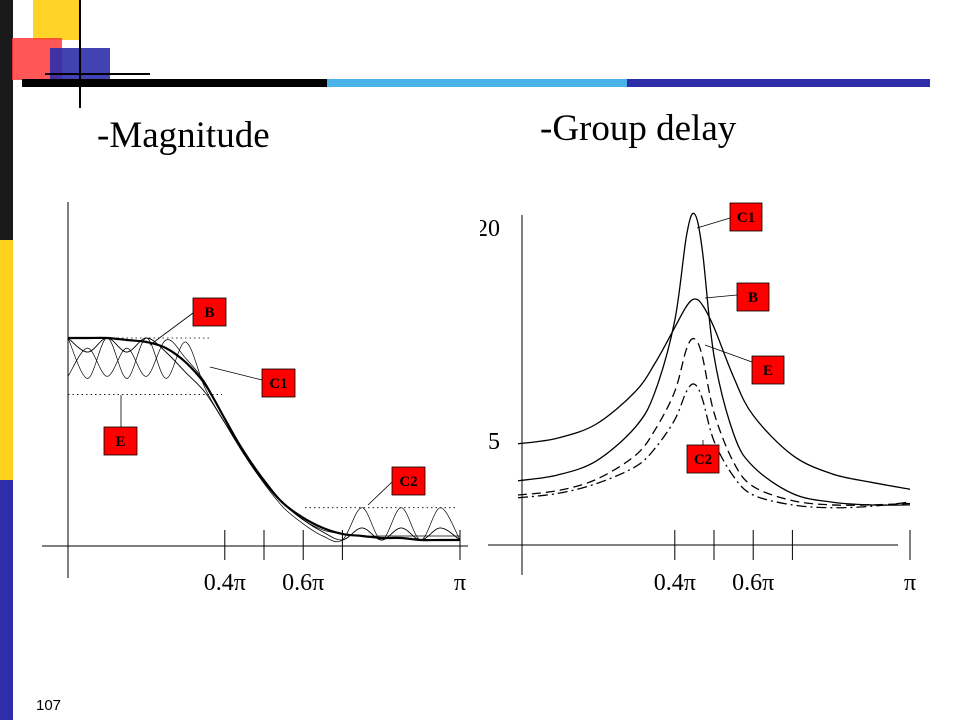  Describe the element at coordinates (494, 442) in the screenshot. I see `y-tick-label: 5` at that location.